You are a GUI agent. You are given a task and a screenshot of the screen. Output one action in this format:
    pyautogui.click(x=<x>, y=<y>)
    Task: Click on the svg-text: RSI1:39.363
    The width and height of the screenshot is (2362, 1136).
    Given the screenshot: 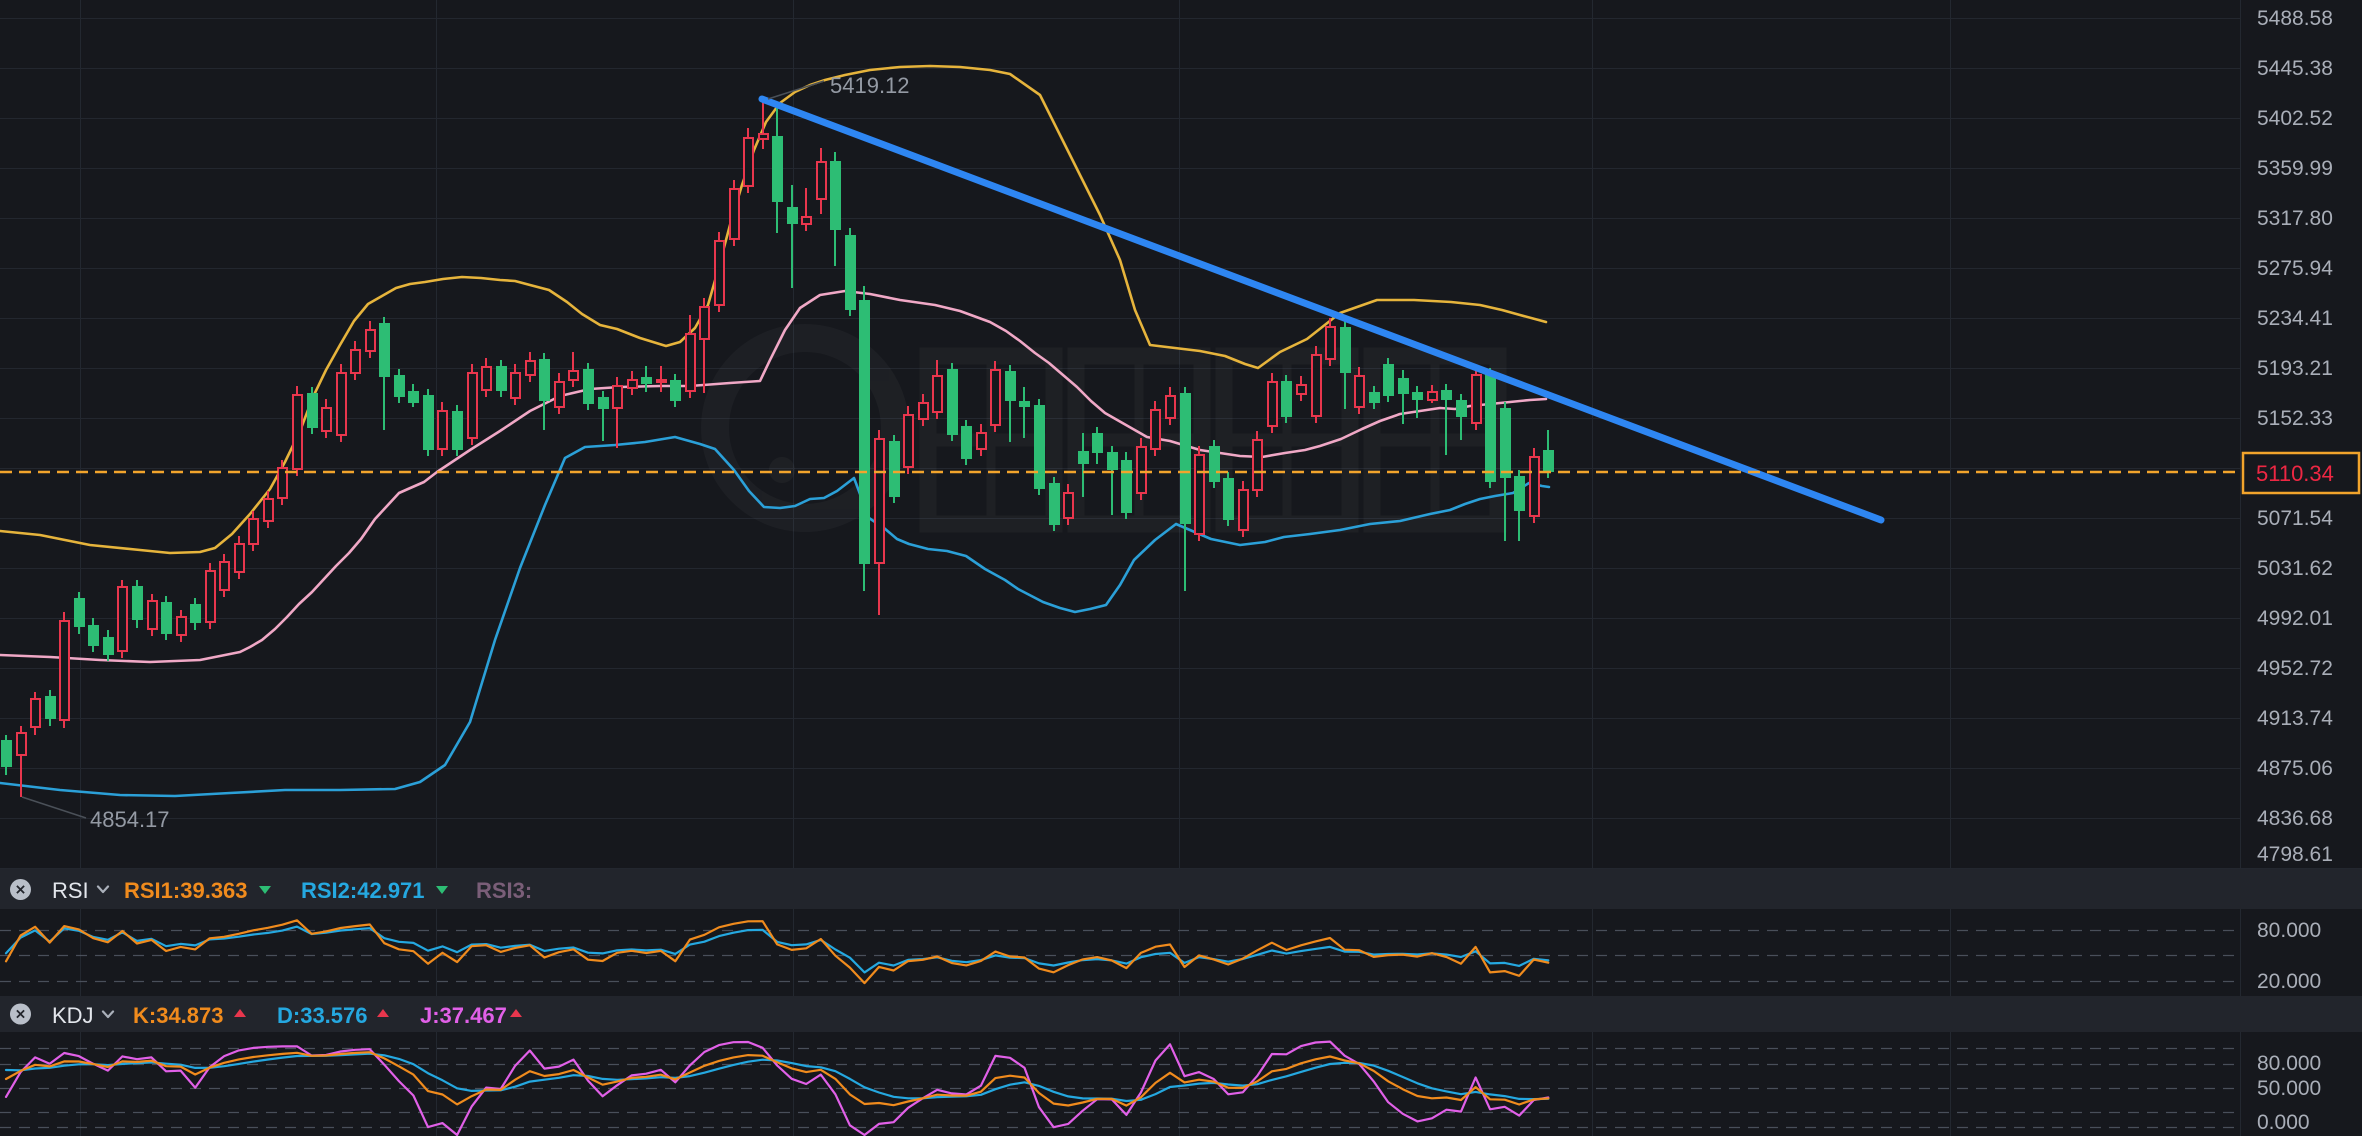 What is the action you would take?
    pyautogui.click(x=186, y=890)
    